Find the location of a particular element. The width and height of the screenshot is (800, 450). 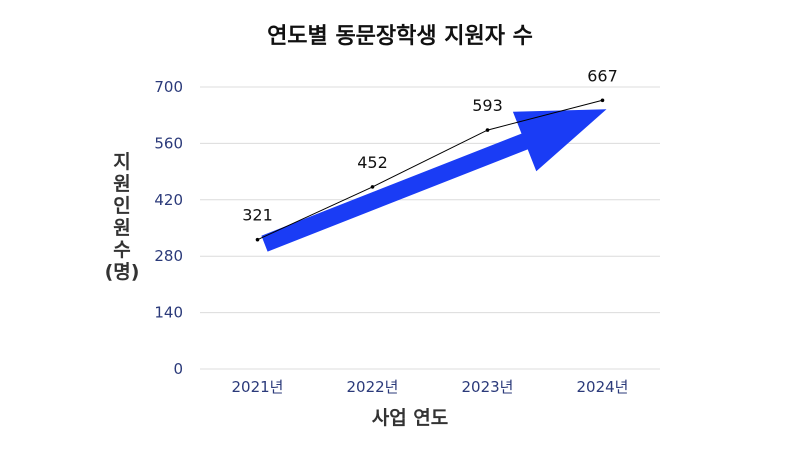

y-tick-label: 420 is located at coordinates (168, 200).